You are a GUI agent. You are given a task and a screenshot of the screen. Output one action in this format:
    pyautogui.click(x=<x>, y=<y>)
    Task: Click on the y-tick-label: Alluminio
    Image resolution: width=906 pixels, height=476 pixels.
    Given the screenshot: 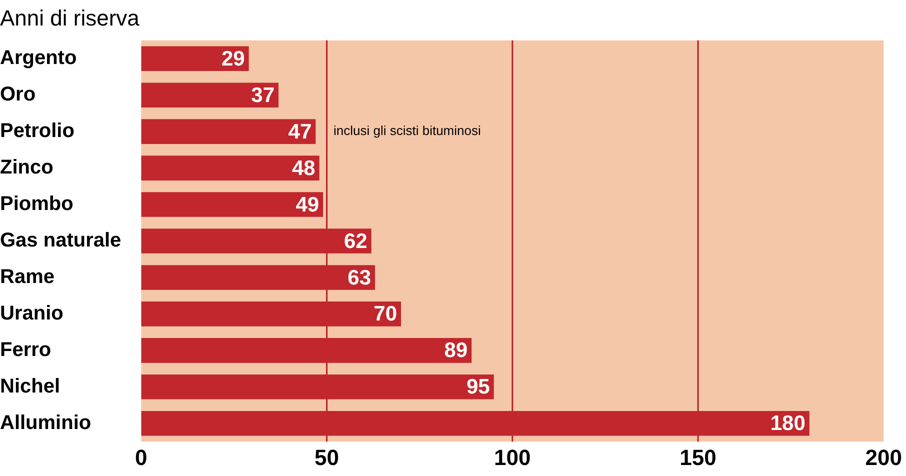 What is the action you would take?
    pyautogui.click(x=46, y=423)
    